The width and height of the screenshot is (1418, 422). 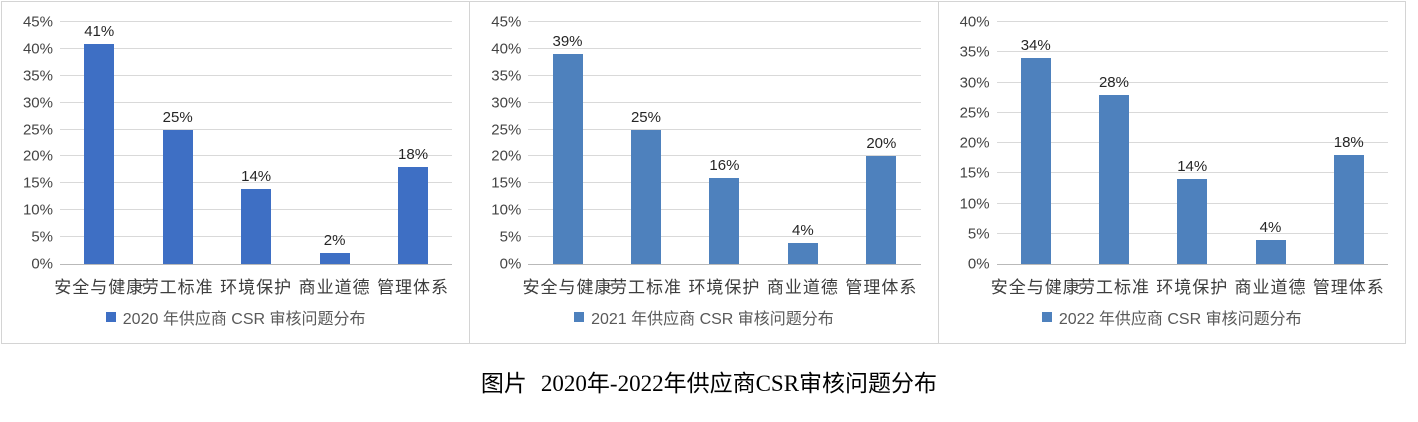 I want to click on bar-value-label: 41%, so click(x=99, y=31).